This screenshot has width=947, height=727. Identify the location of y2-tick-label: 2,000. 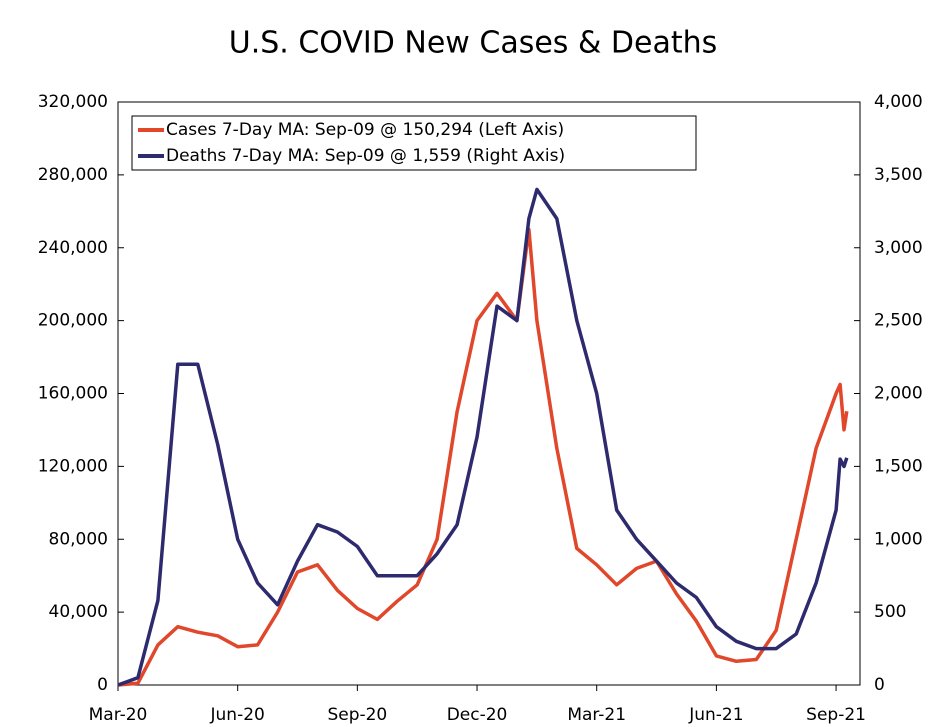
(898, 394).